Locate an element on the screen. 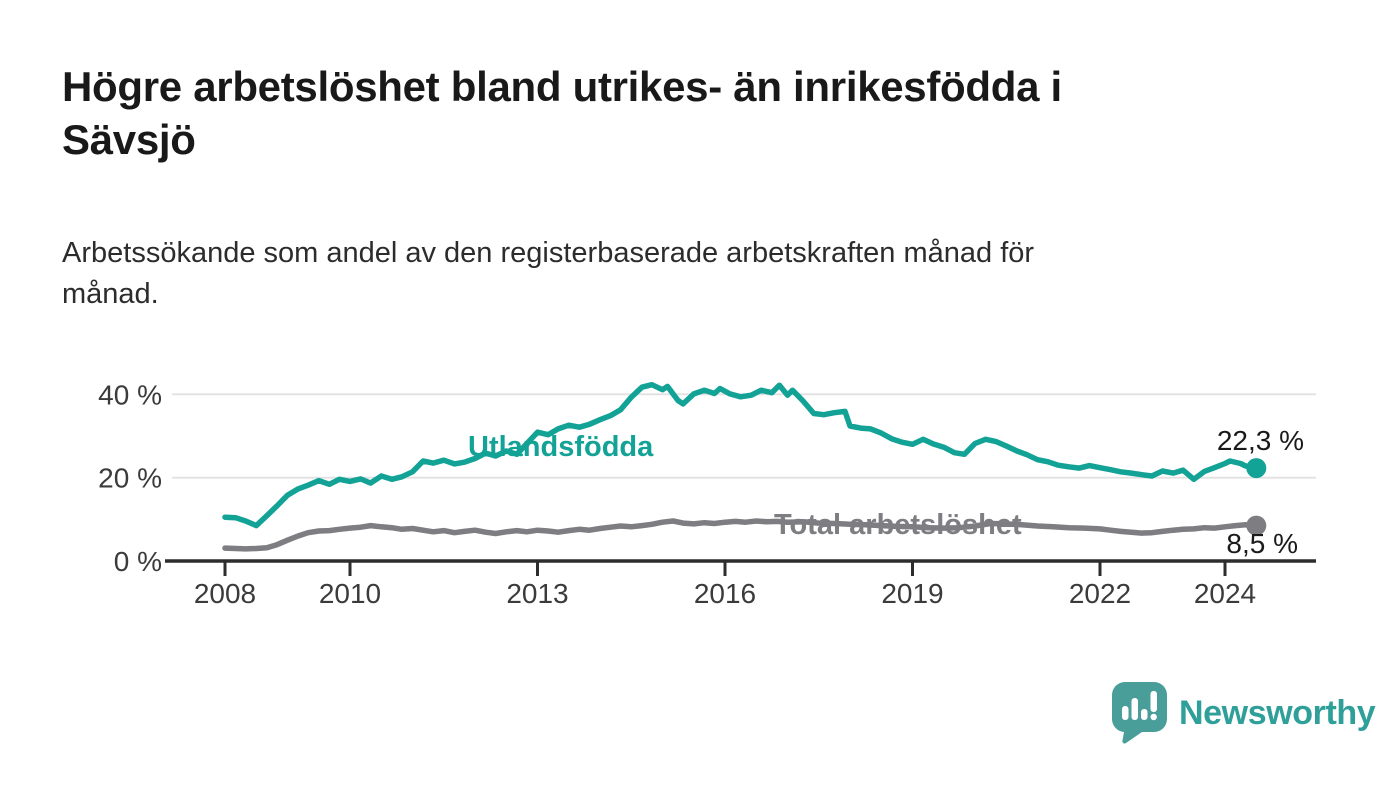 This screenshot has height=794, width=1400. logo-exclamation-bar is located at coordinates (1153, 701).